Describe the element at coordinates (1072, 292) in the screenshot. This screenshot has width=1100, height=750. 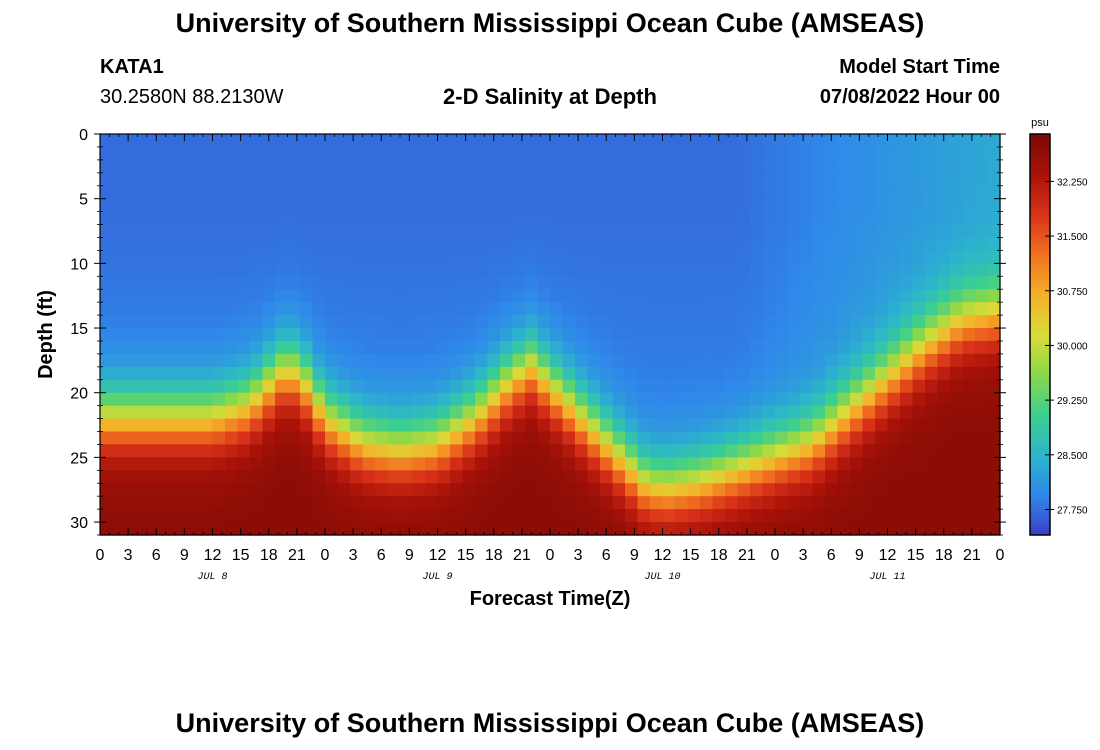
I see `colorbar-tick-label: 30.750` at that location.